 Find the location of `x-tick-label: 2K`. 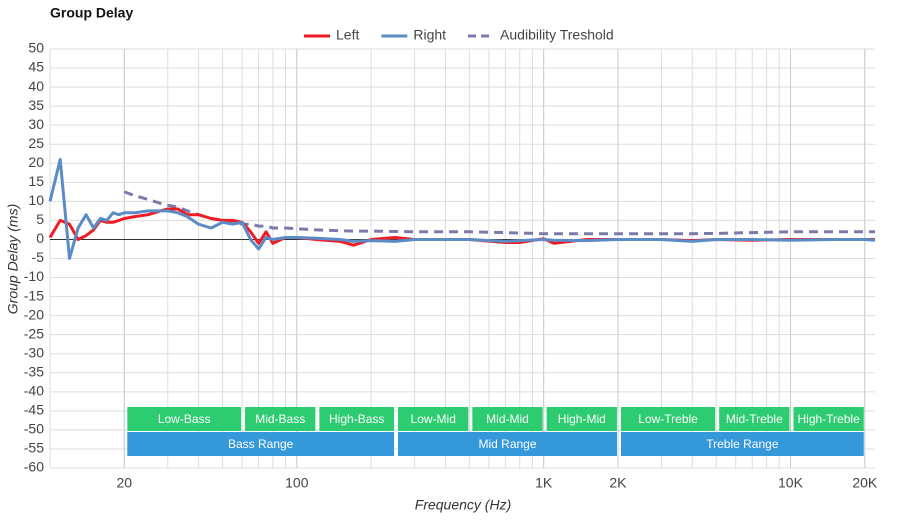

x-tick-label: 2K is located at coordinates (618, 483).